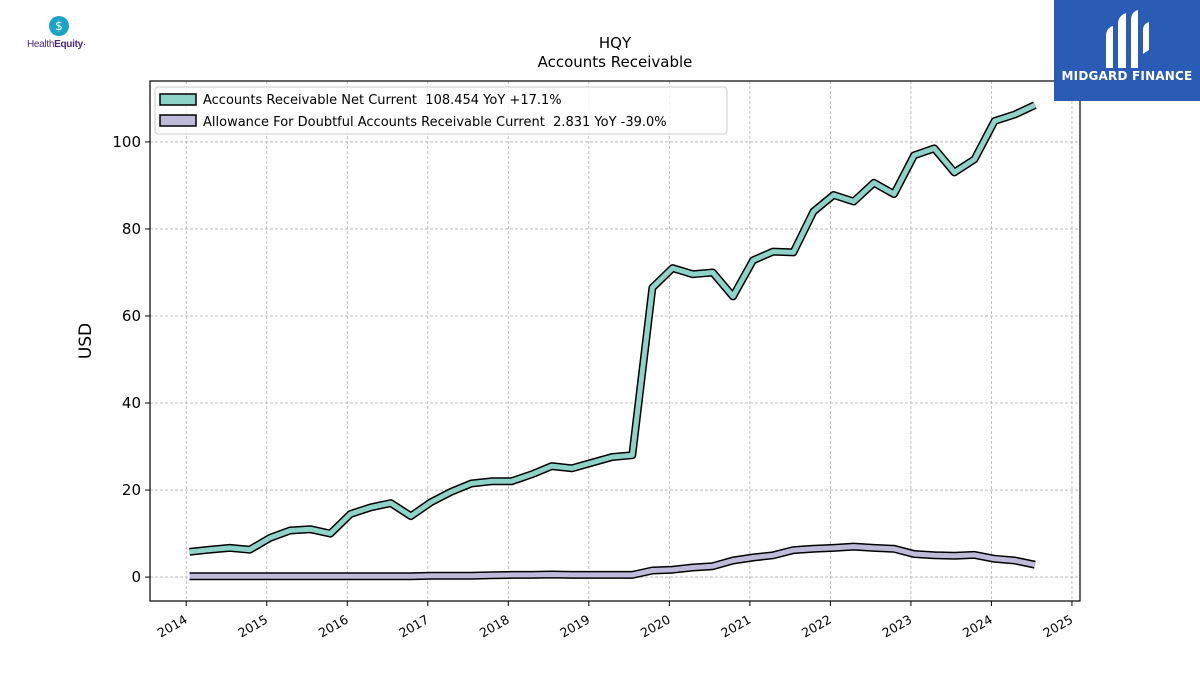  Describe the element at coordinates (178, 120) in the screenshot. I see `legend-swatch-allowance` at that location.